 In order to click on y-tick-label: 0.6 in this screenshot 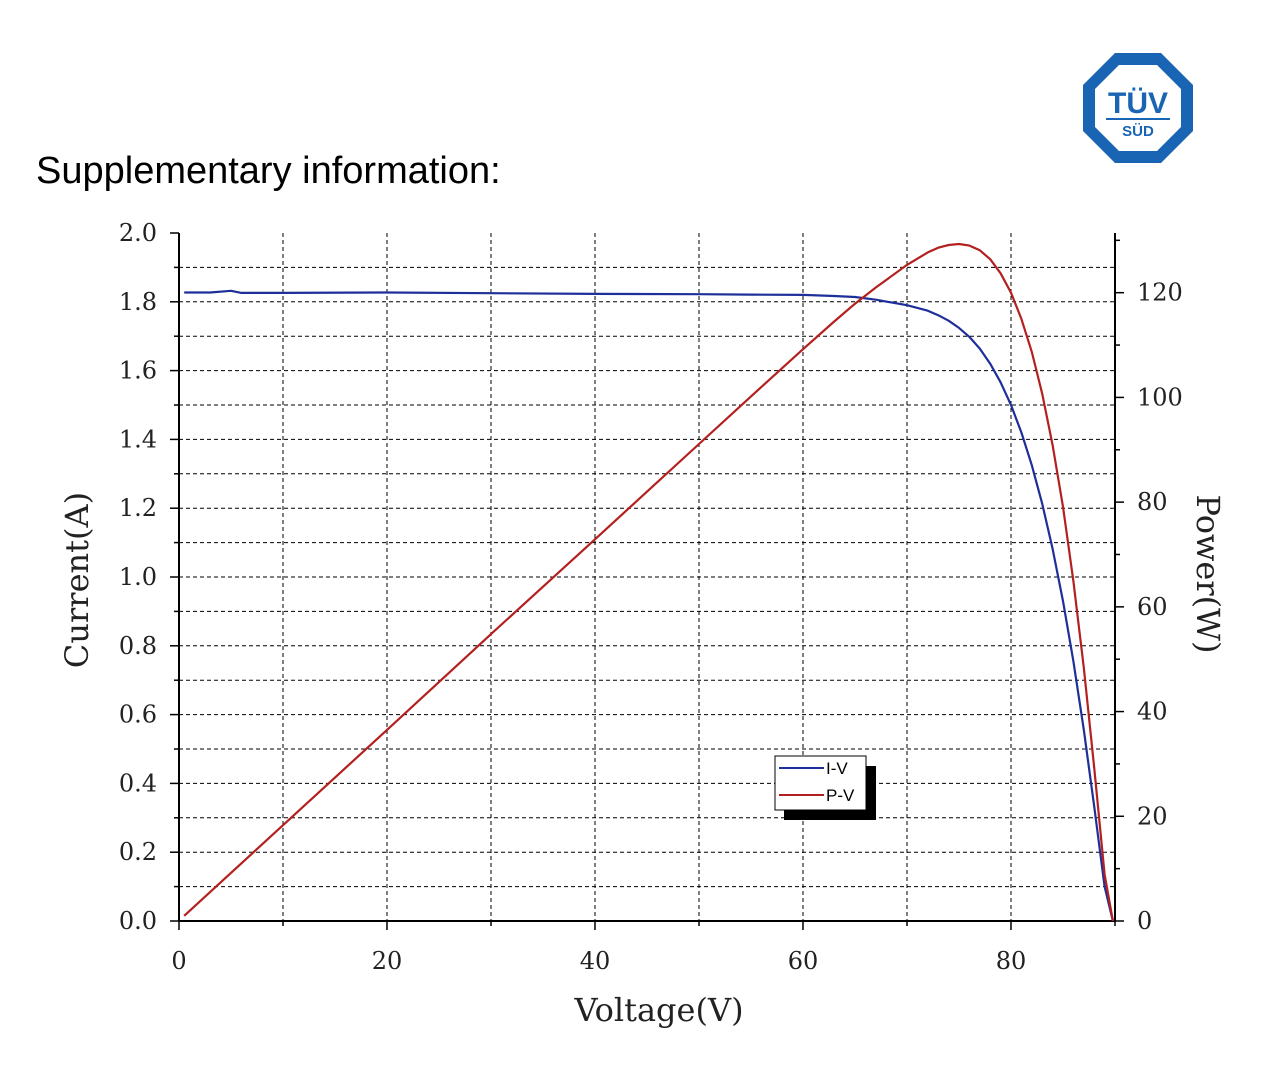, I will do `click(138, 715)`.